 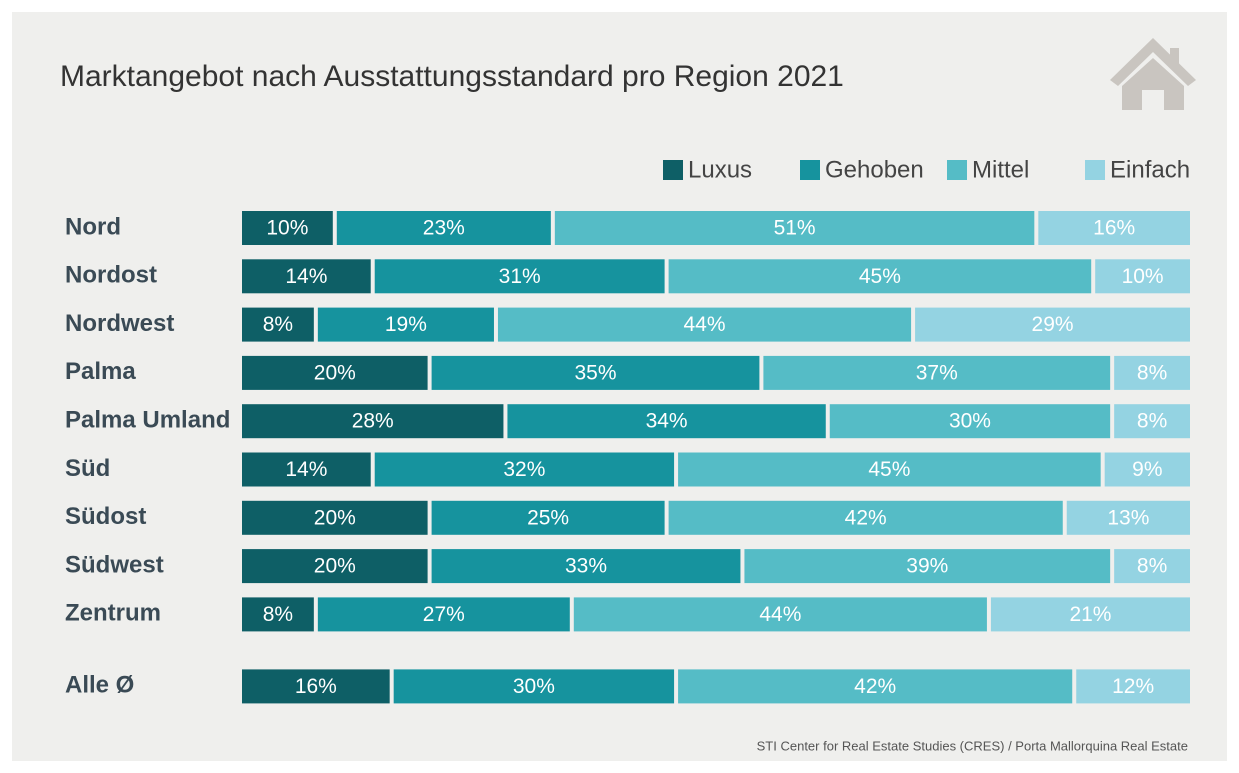 What do you see at coordinates (1000, 169) in the screenshot?
I see `legend-label: Mittel` at bounding box center [1000, 169].